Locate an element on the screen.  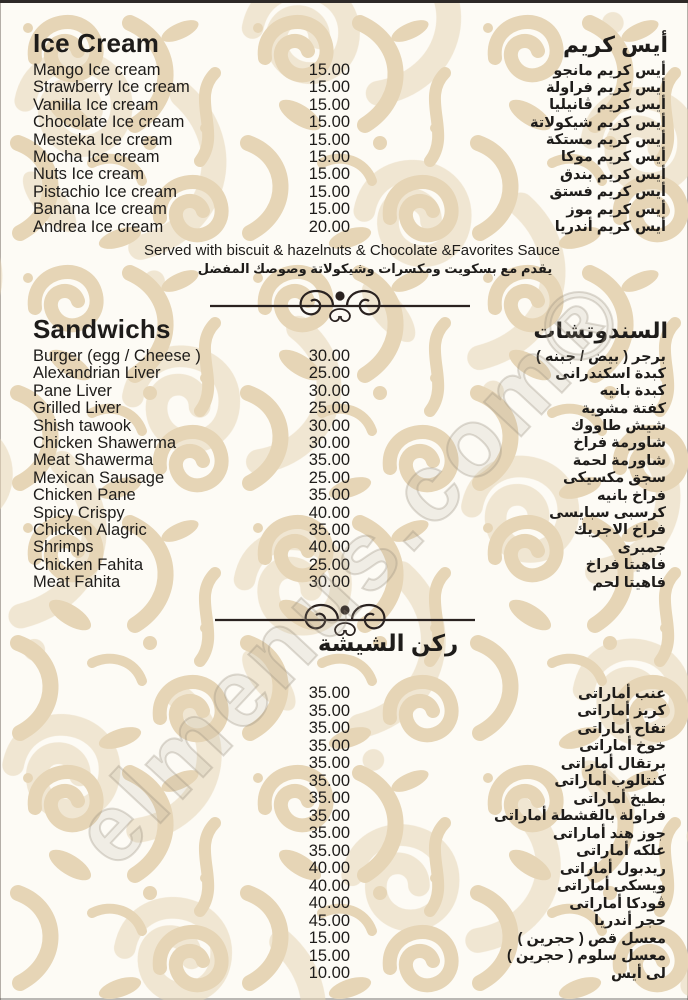
menu-item-row: 35.00 برتقال أماراتى is located at coordinates (344, 763).